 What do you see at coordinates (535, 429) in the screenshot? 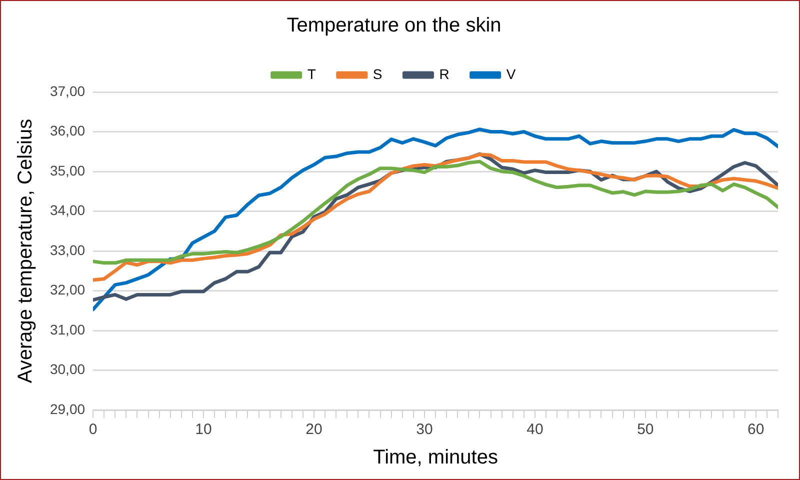
I see `x-tick-label: 40` at bounding box center [535, 429].